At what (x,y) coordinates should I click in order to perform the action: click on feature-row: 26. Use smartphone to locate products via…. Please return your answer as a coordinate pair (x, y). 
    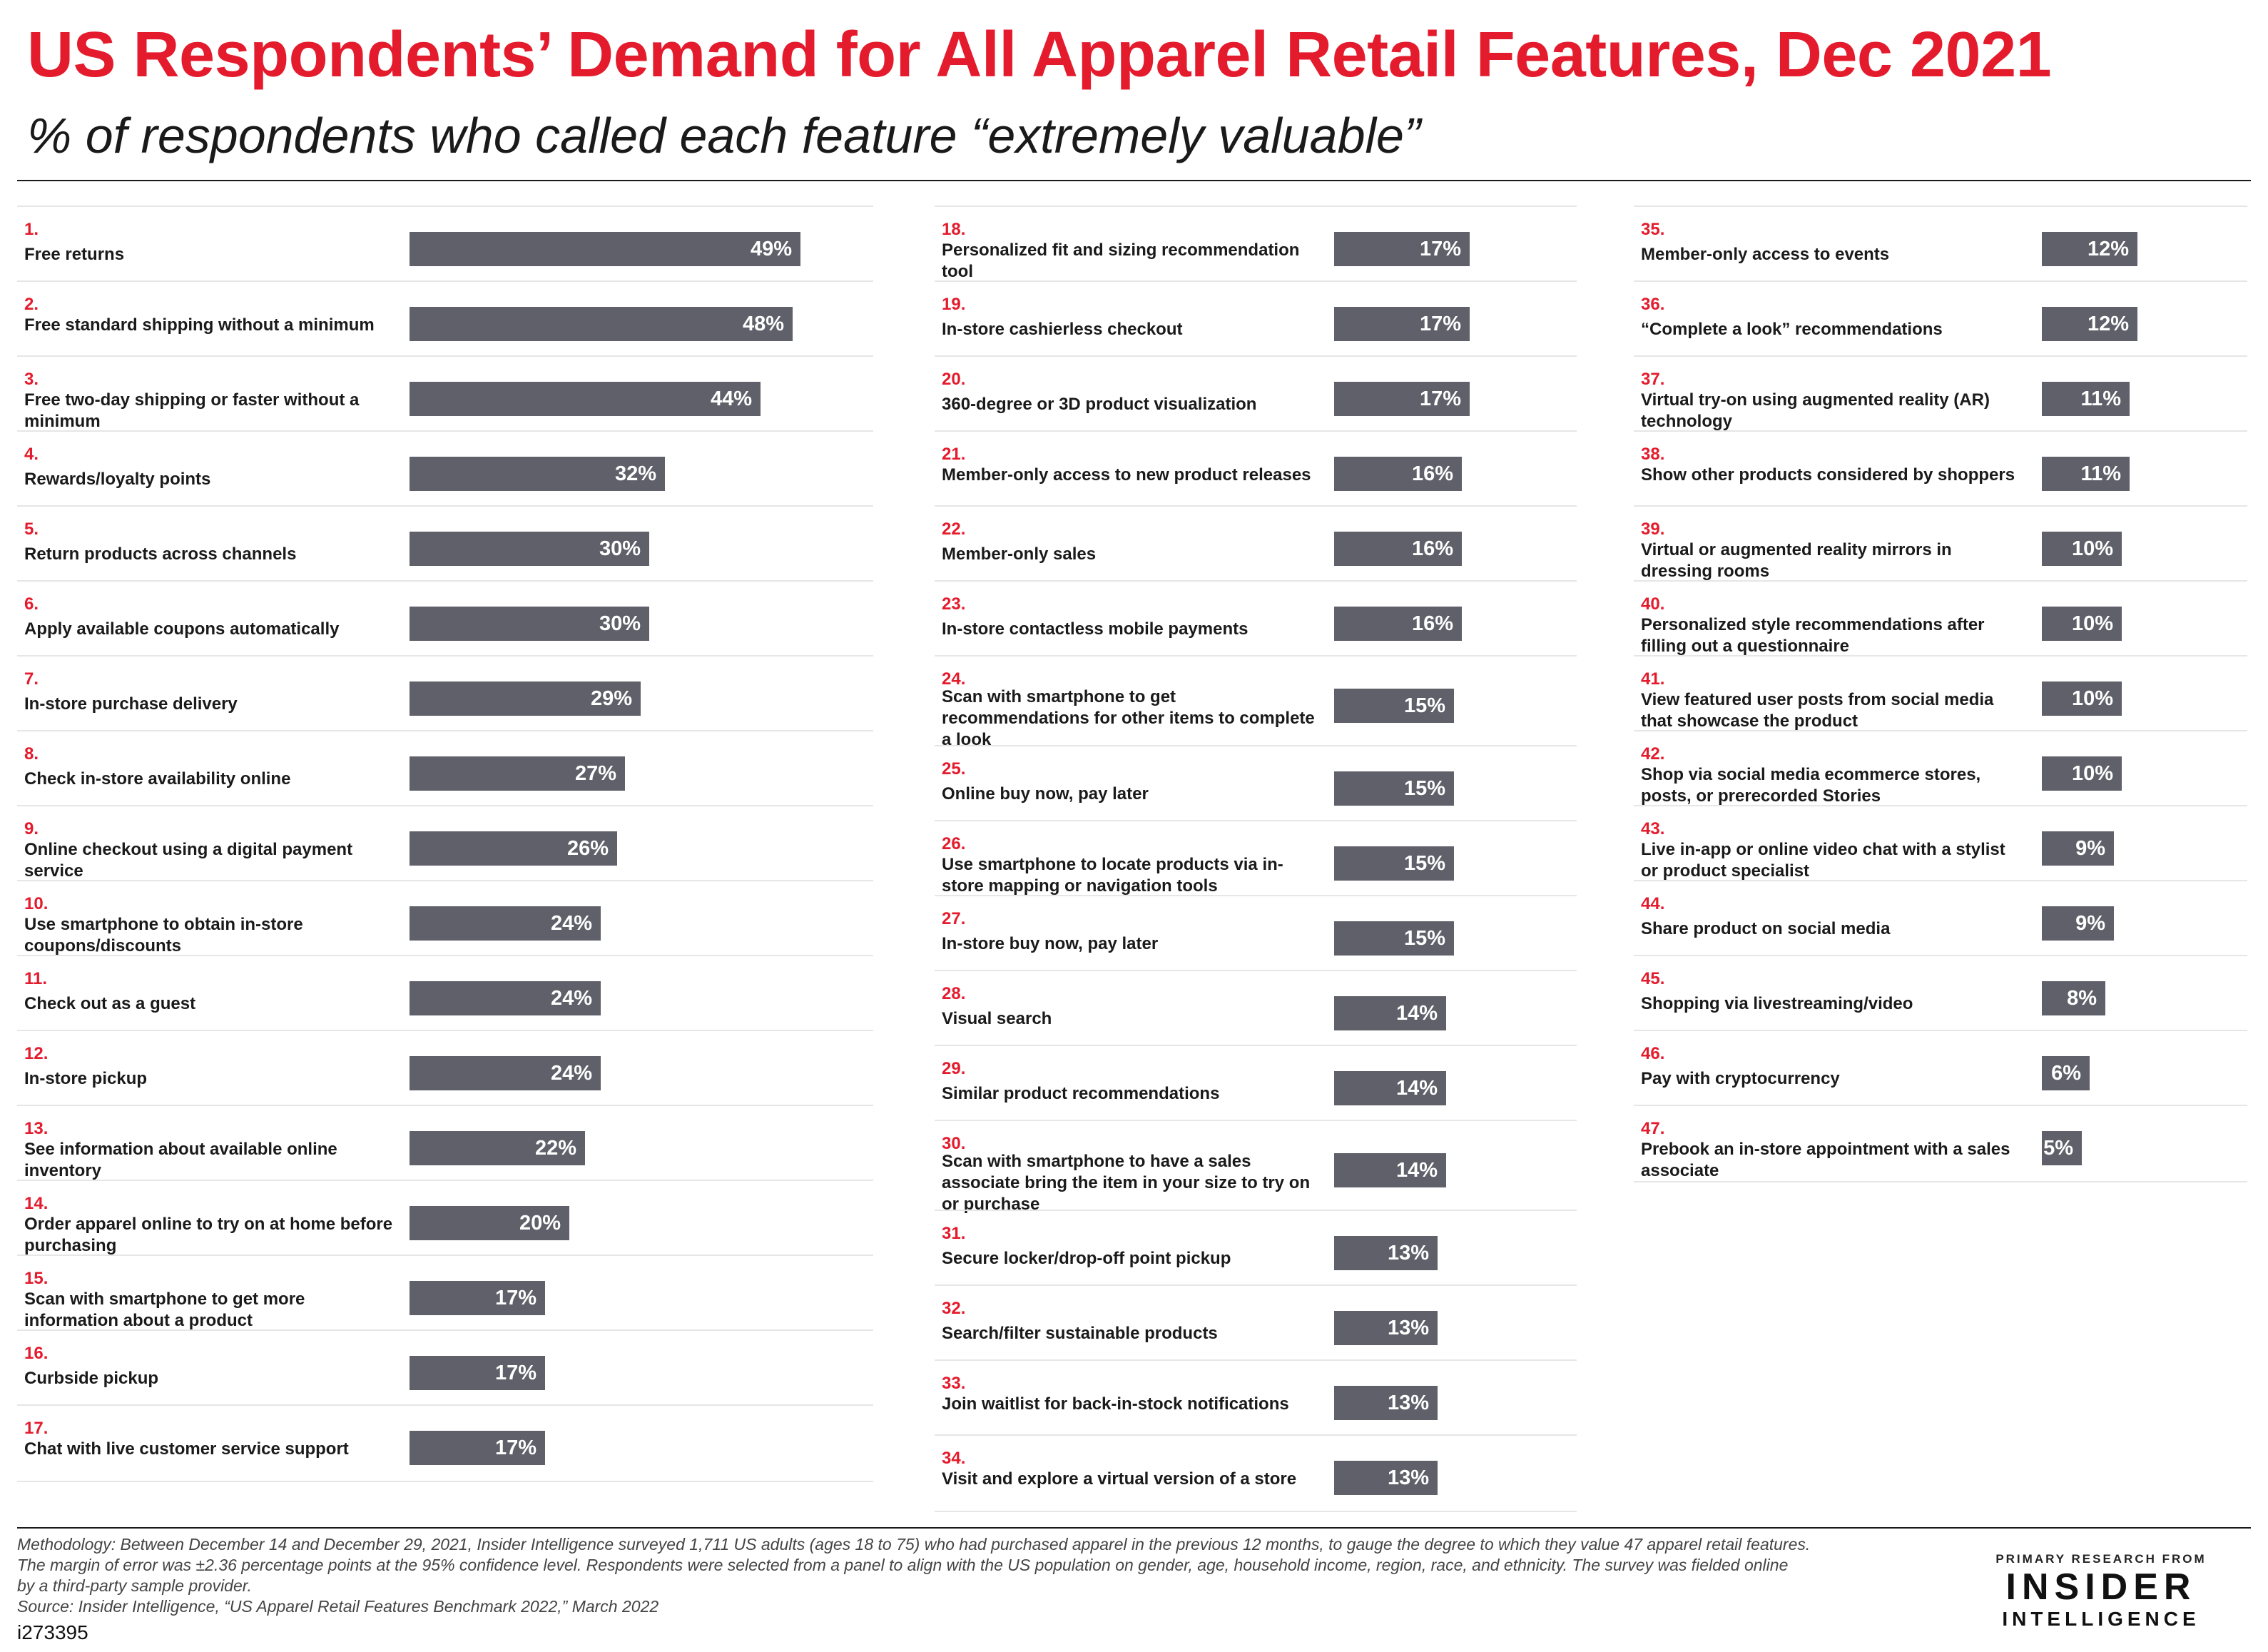
    Looking at the image, I should click on (1256, 858).